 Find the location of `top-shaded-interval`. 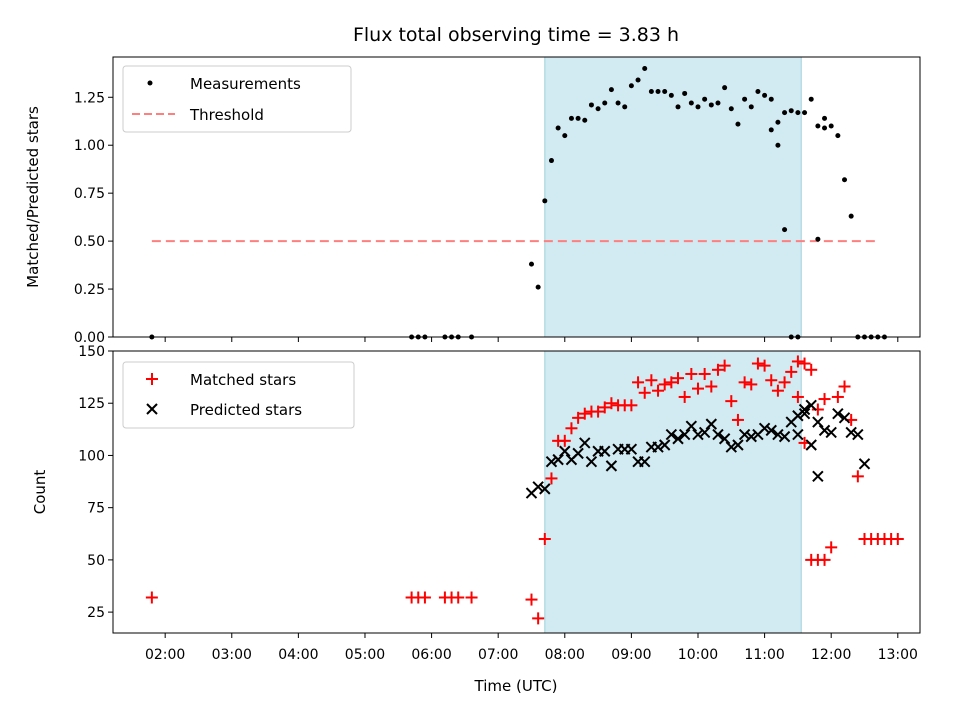

top-shaded-interval is located at coordinates (673, 197).